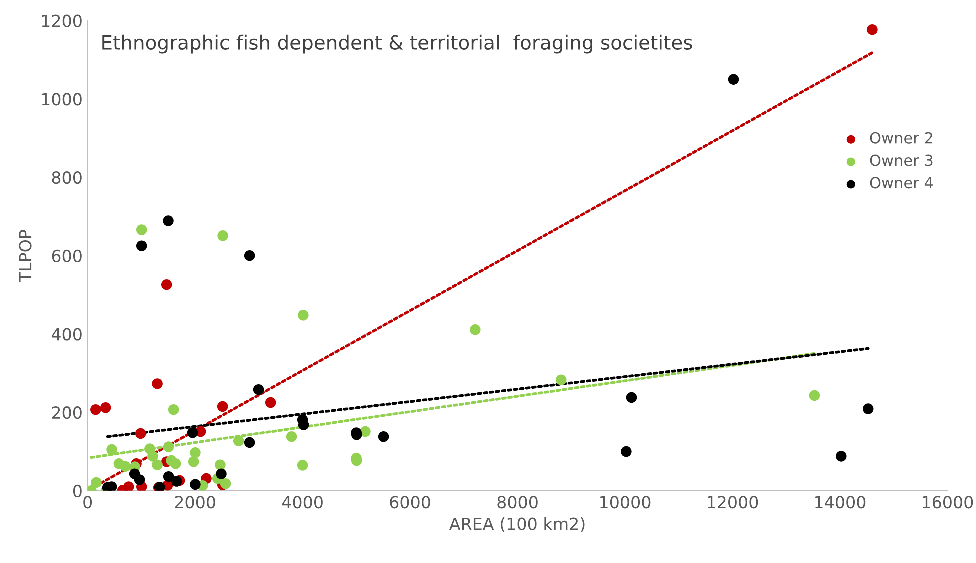  Describe the element at coordinates (902, 183) in the screenshot. I see `legend-label: Owner 4` at that location.